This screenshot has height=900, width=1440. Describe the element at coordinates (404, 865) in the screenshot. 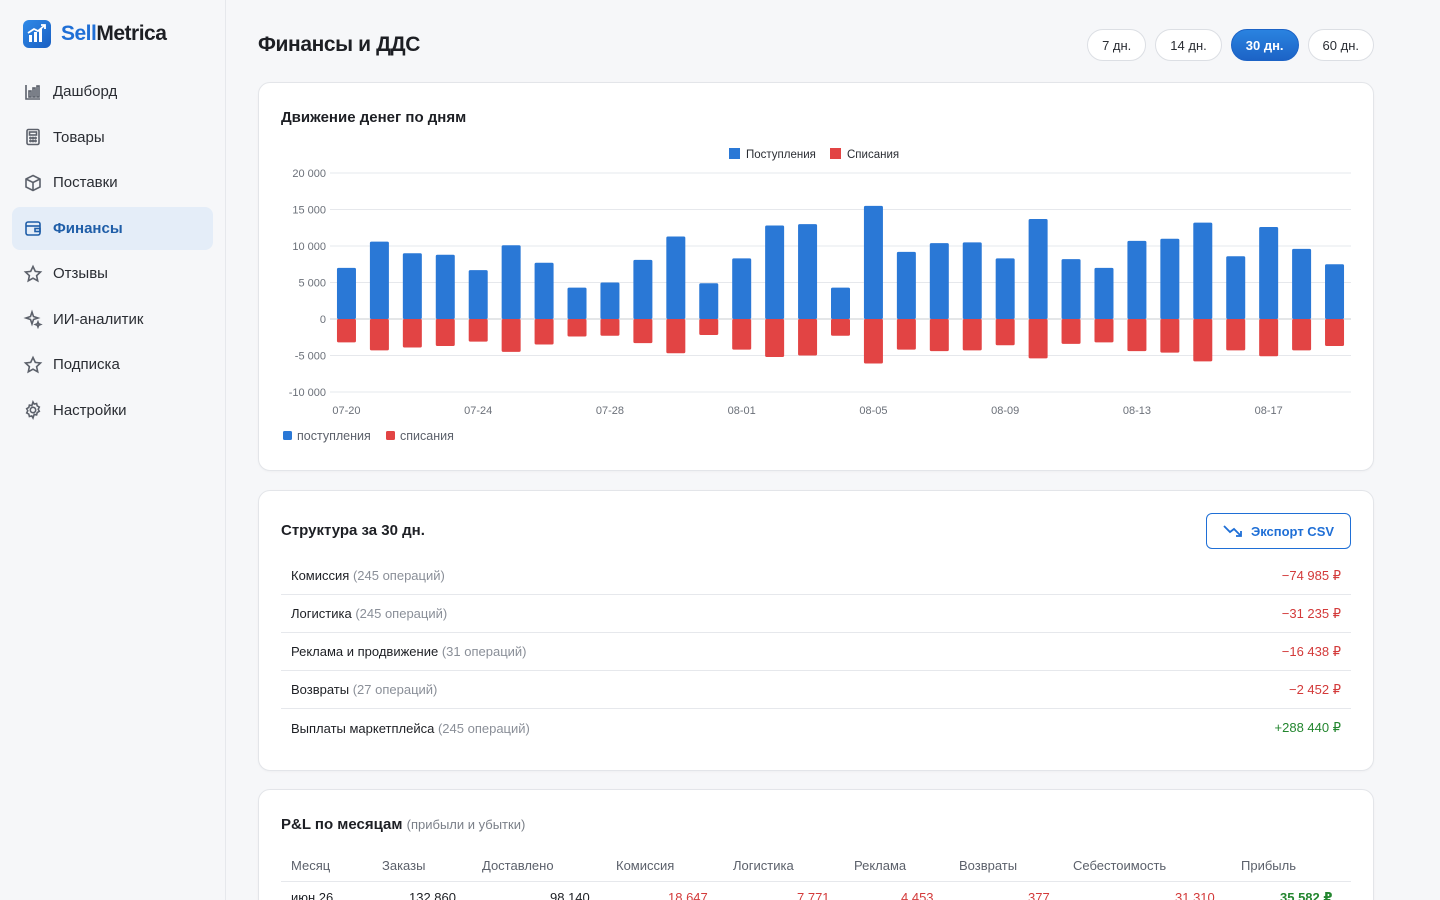

I see `pl-col-orders: Заказы` at that location.